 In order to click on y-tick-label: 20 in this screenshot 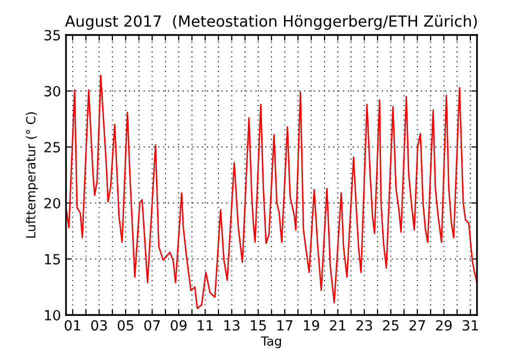, I will do `click(52, 203)`.